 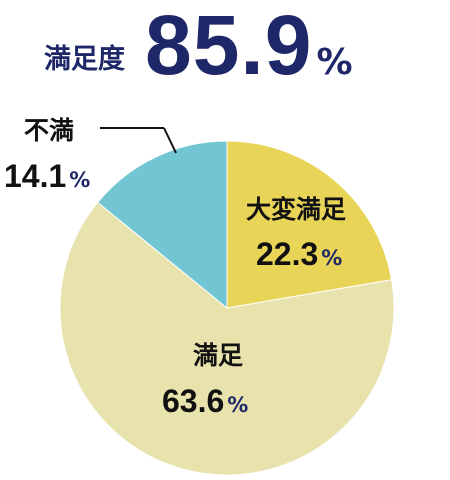 What do you see at coordinates (79, 180) in the screenshot?
I see `slice-value-dissatisfied-unit: %` at bounding box center [79, 180].